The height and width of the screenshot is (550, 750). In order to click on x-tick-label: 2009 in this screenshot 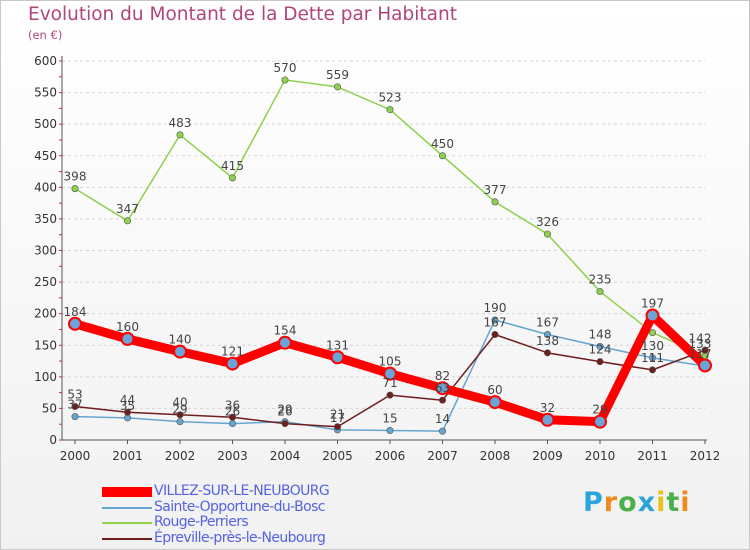, I will do `click(547, 456)`.